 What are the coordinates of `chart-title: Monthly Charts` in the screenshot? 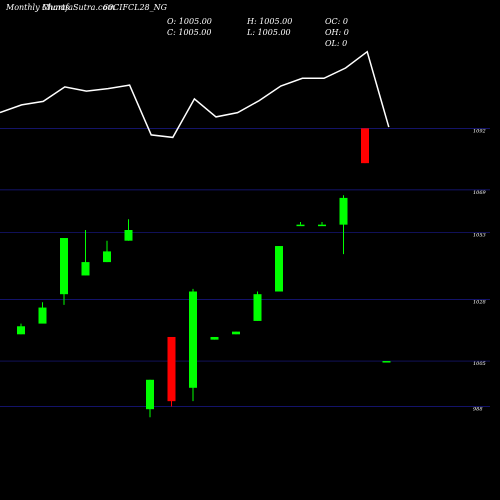 It's located at (37, 7).